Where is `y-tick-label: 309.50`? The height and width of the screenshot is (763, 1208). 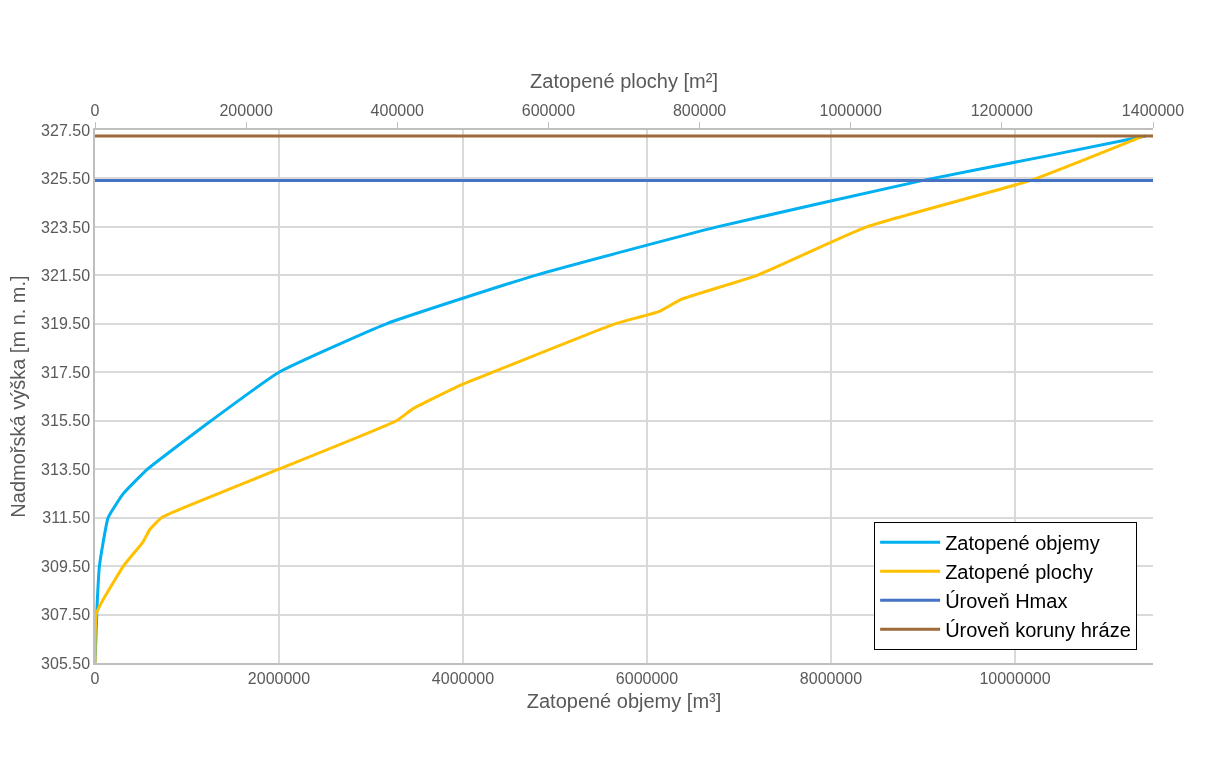
y-tick-label: 309.50 is located at coordinates (66, 566).